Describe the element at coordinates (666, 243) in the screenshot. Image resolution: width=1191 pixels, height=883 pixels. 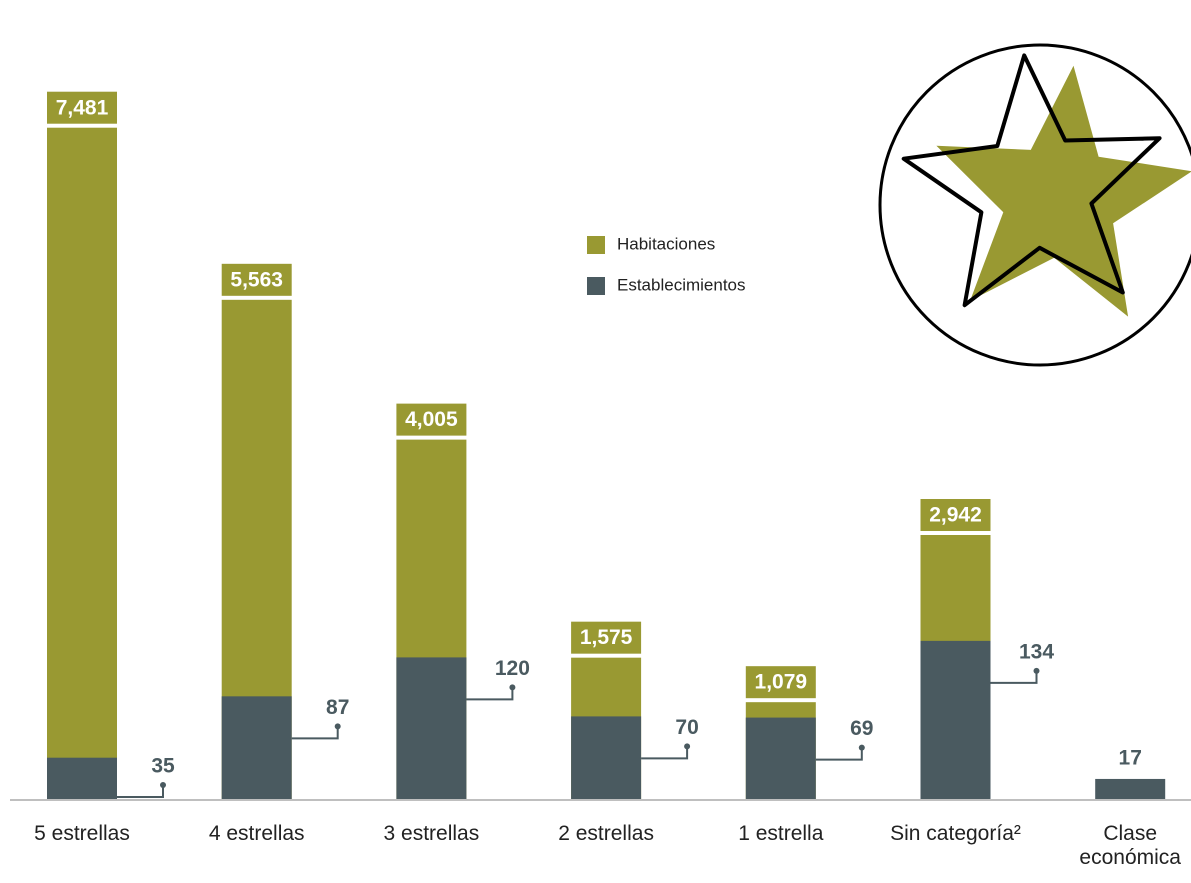
I see `legend-label: Habitaciones` at that location.